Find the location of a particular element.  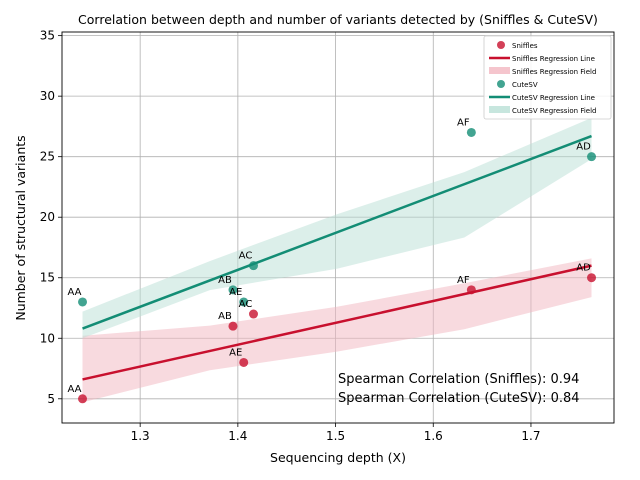

y-tick-label: 20 is located at coordinates (47, 217).